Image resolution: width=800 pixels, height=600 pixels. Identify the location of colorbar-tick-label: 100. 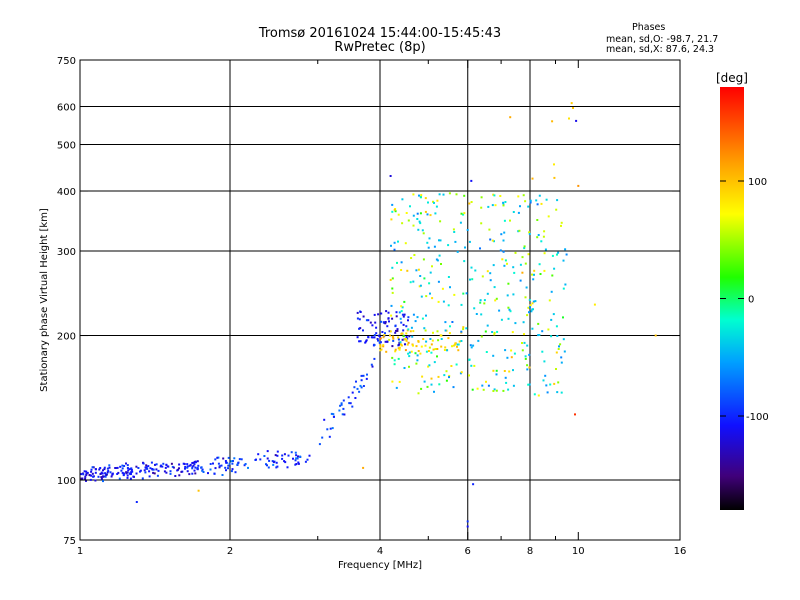
(757, 182).